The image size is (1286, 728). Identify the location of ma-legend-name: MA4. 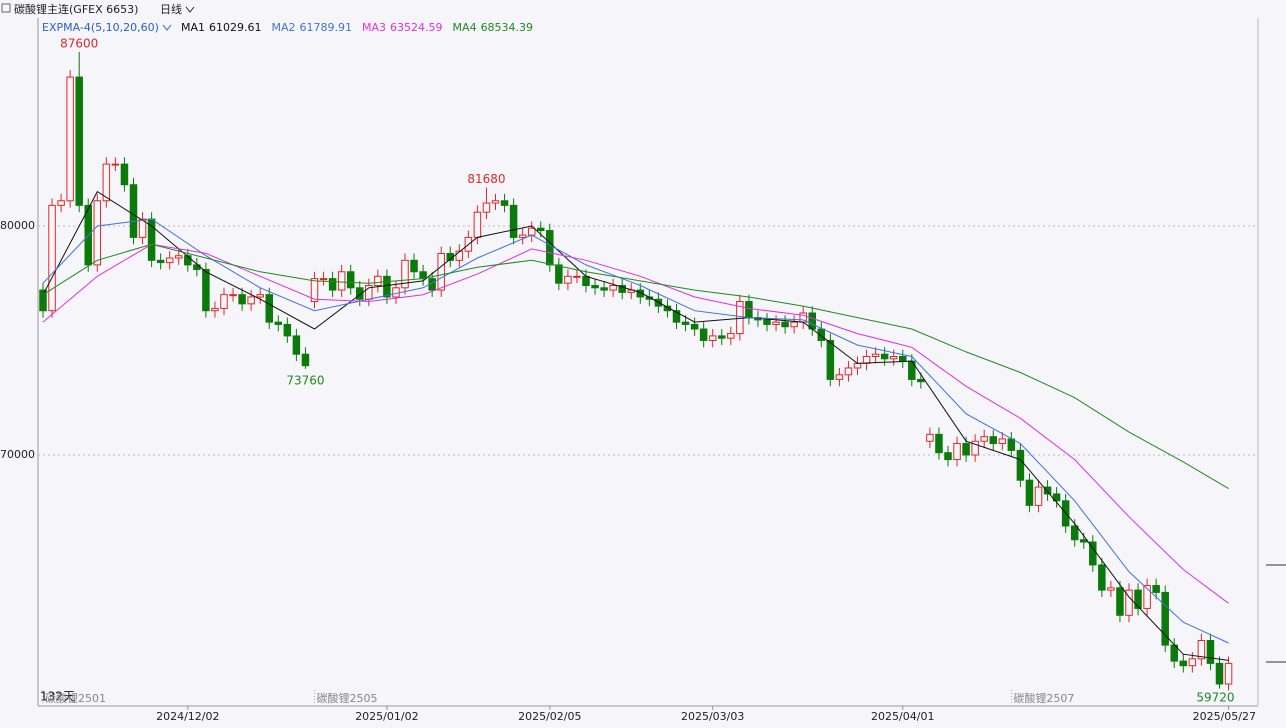
(465, 27).